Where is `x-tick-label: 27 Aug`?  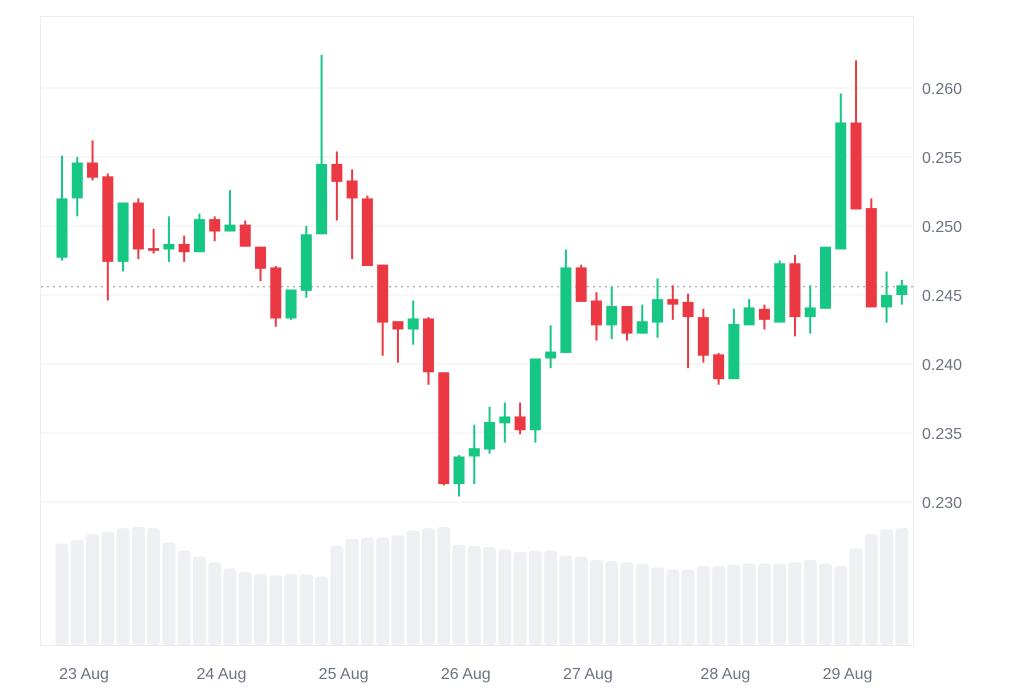
x-tick-label: 27 Aug is located at coordinates (588, 674).